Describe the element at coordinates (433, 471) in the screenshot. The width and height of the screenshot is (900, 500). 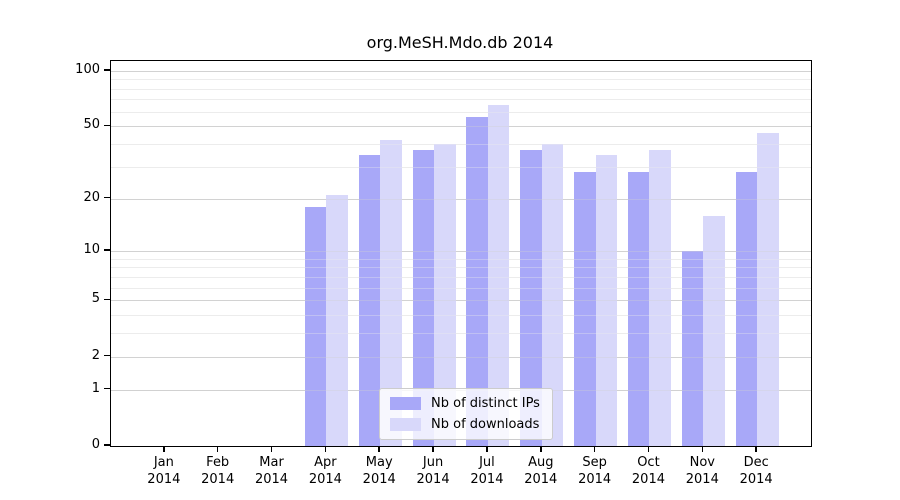
I see `x-tick-label-jun: Jun 2014` at that location.